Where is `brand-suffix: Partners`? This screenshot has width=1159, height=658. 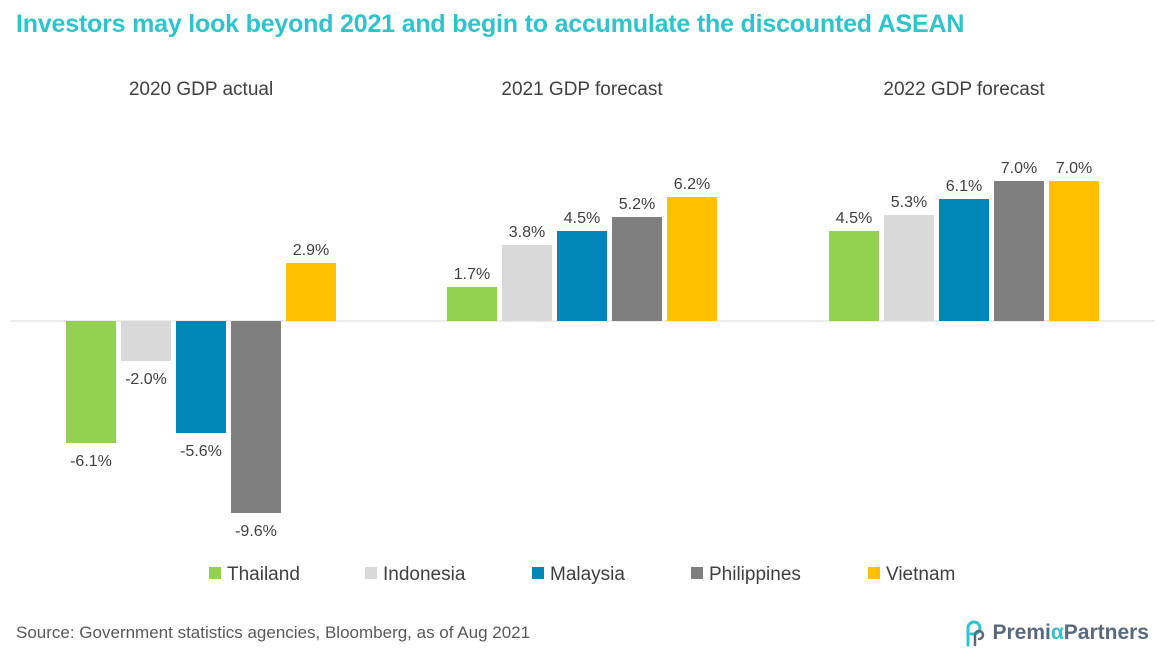
brand-suffix: Partners is located at coordinates (1106, 632).